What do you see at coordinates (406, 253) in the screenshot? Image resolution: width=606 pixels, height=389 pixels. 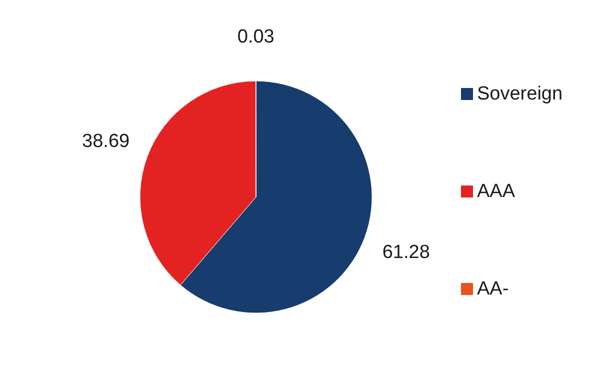 I see `data-label: 61.28` at bounding box center [406, 253].